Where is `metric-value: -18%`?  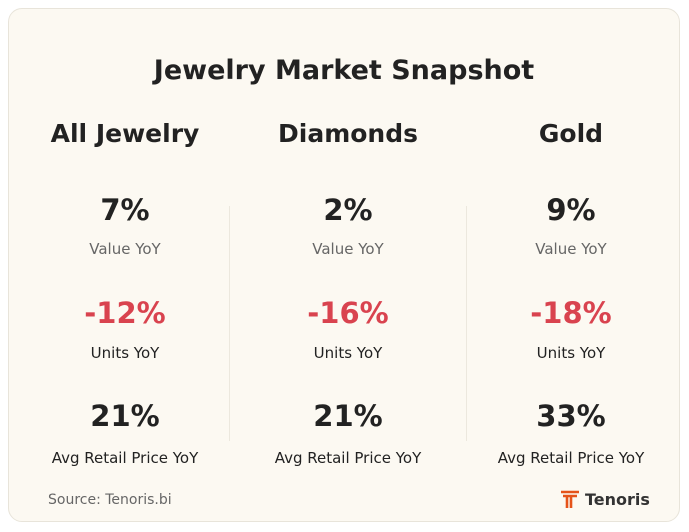
metric-value: -18% is located at coordinates (571, 313).